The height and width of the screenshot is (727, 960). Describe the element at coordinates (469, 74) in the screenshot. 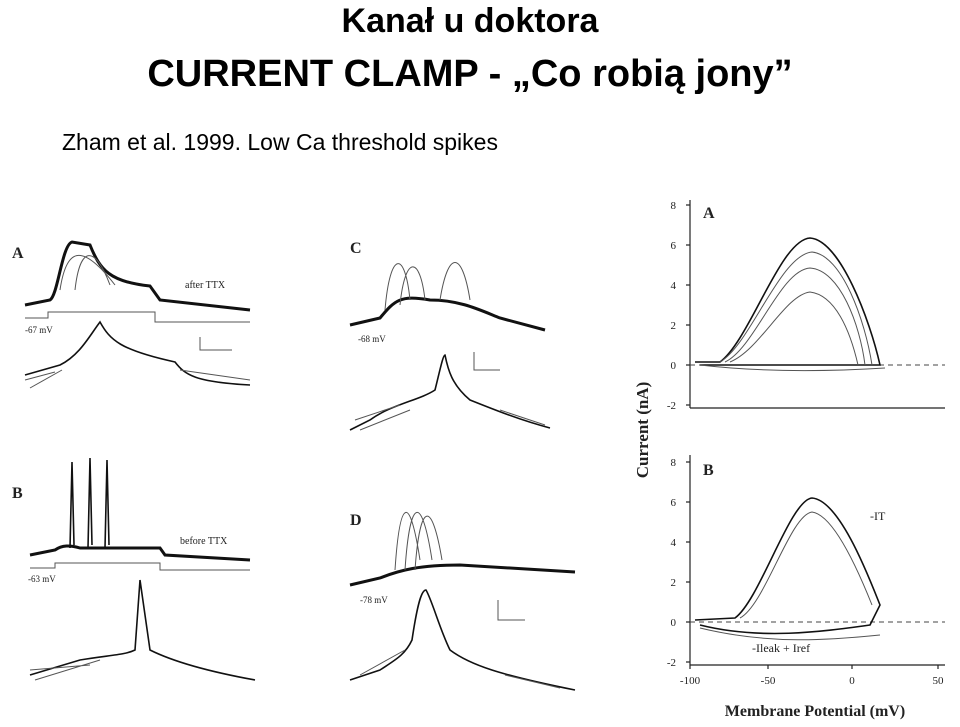

I see `subtitle: CURRENT CLAMP - „Co robią jony”` at that location.